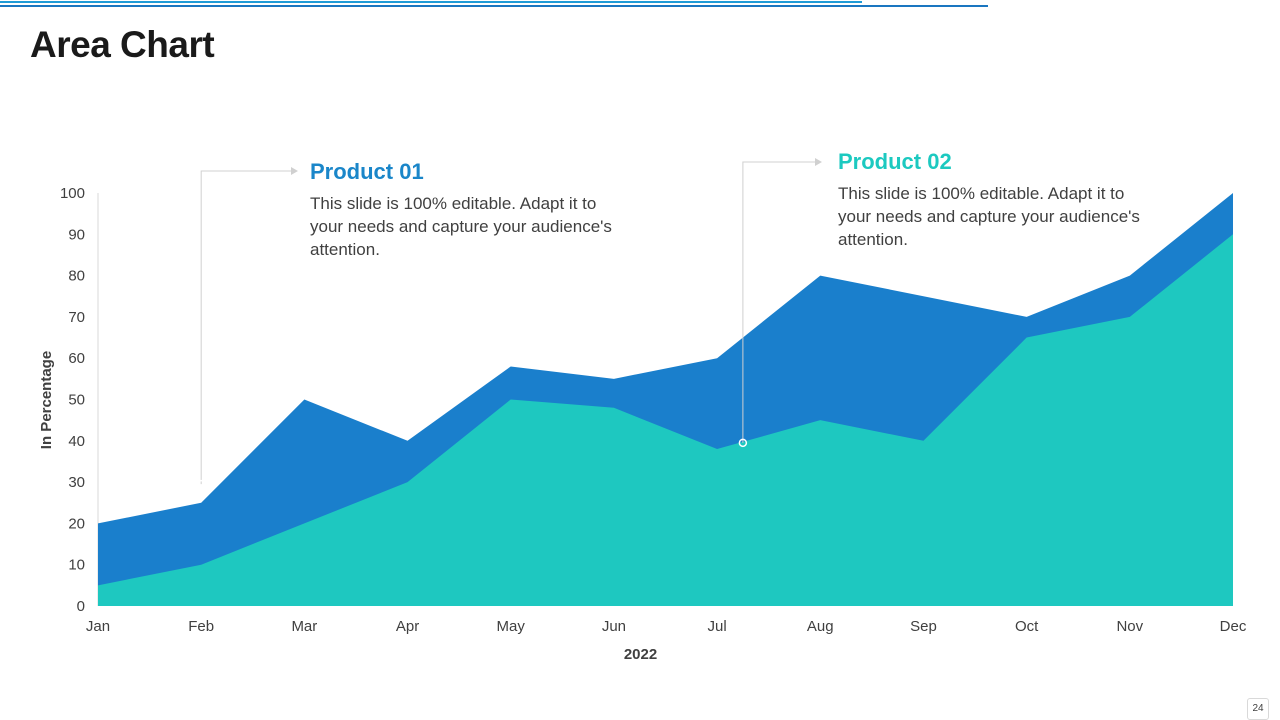 This screenshot has height=720, width=1280. I want to click on callout-title-product-01: Product 01, so click(367, 171).